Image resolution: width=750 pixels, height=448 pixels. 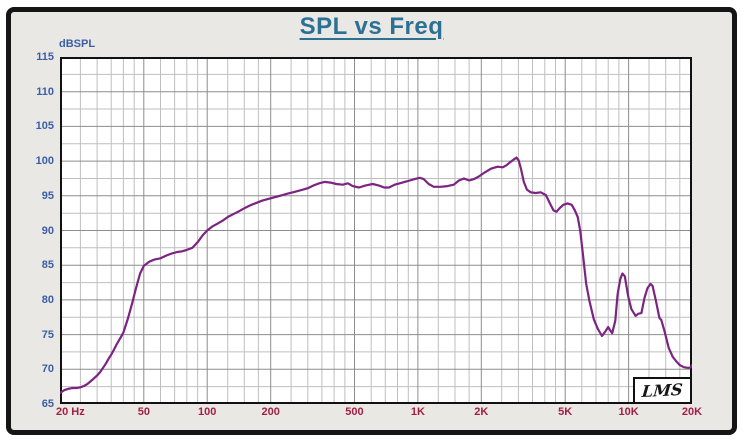 I want to click on y-tick-label: 115, so click(x=45, y=57).